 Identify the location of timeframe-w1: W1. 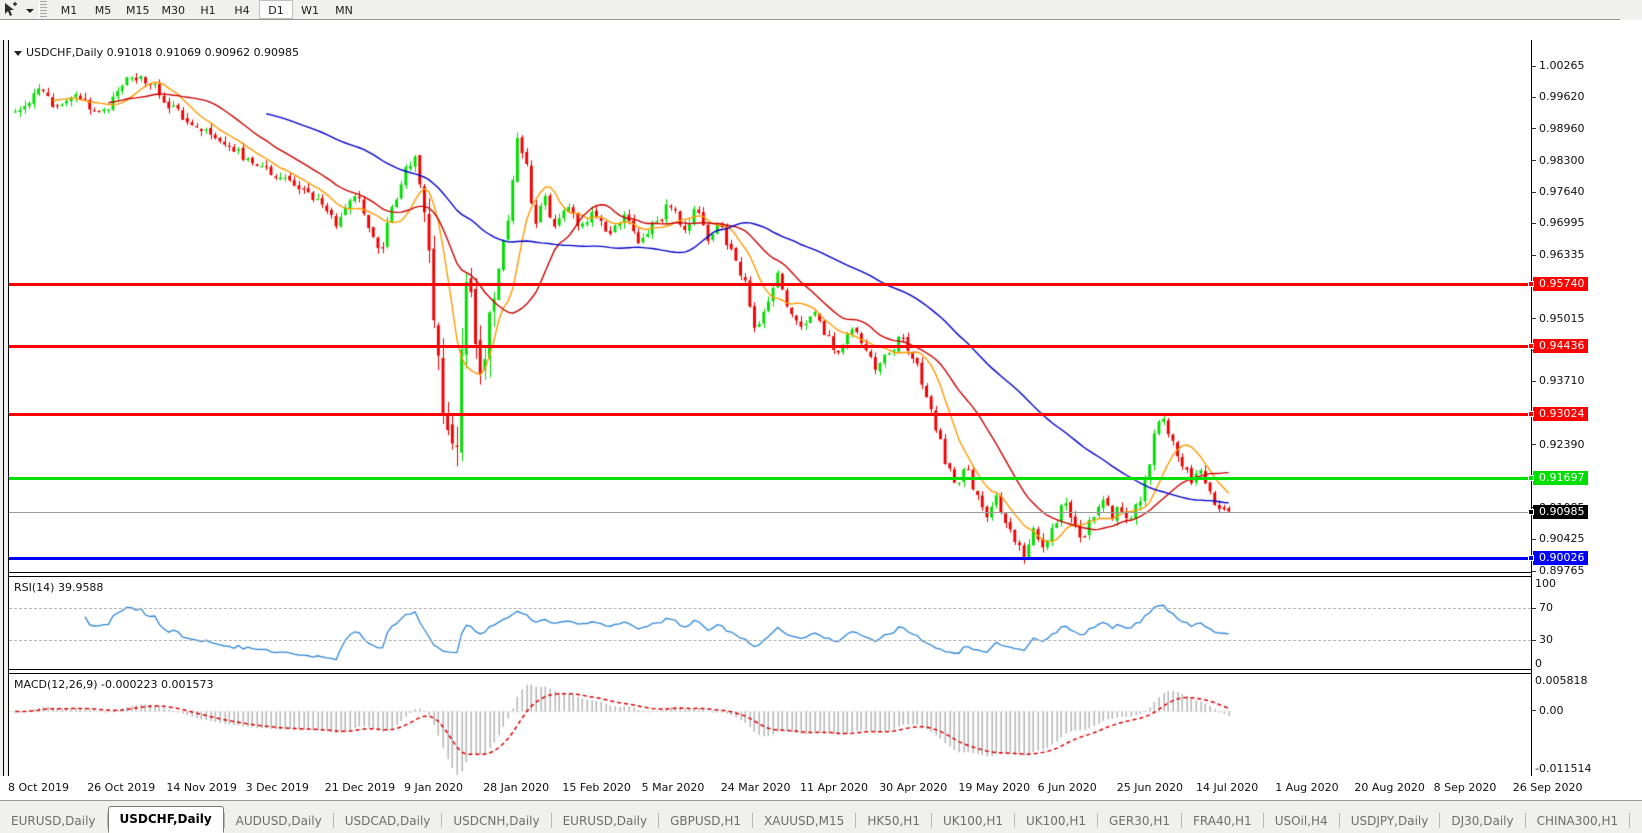
(310, 10).